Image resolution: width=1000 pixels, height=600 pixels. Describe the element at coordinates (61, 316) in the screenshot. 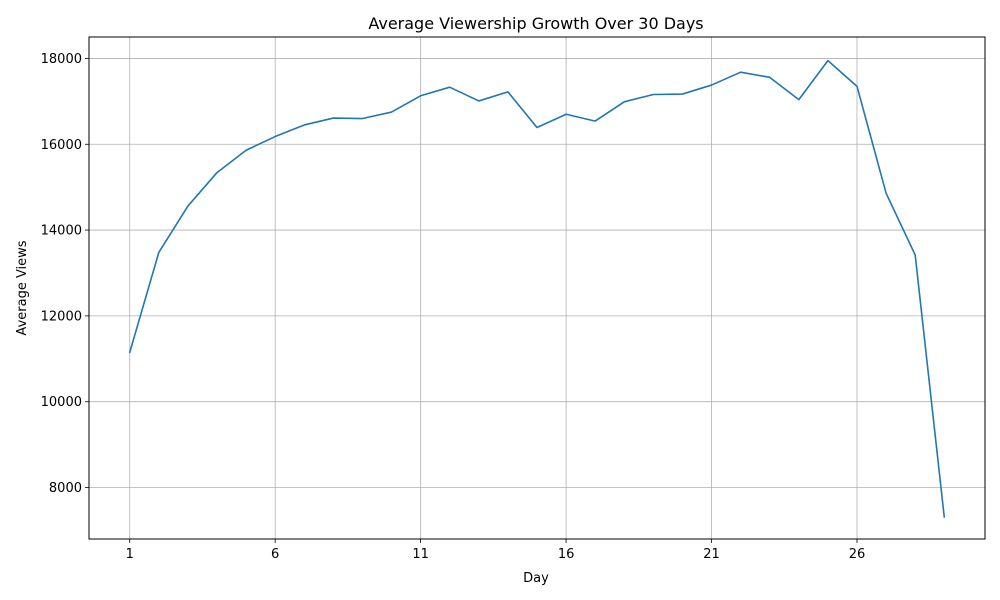

I see `y-tick-label: 12000` at that location.